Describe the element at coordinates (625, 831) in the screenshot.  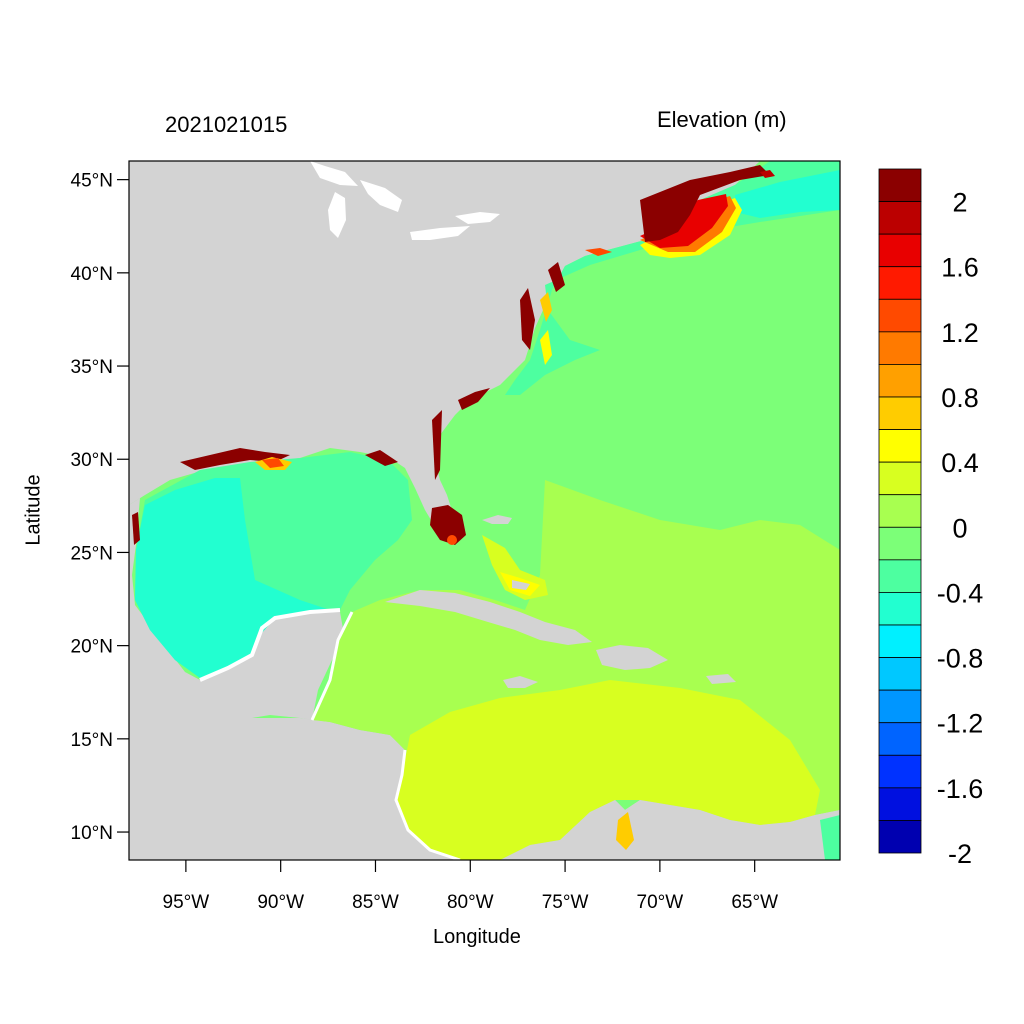
I see `lake-maracaibo` at that location.